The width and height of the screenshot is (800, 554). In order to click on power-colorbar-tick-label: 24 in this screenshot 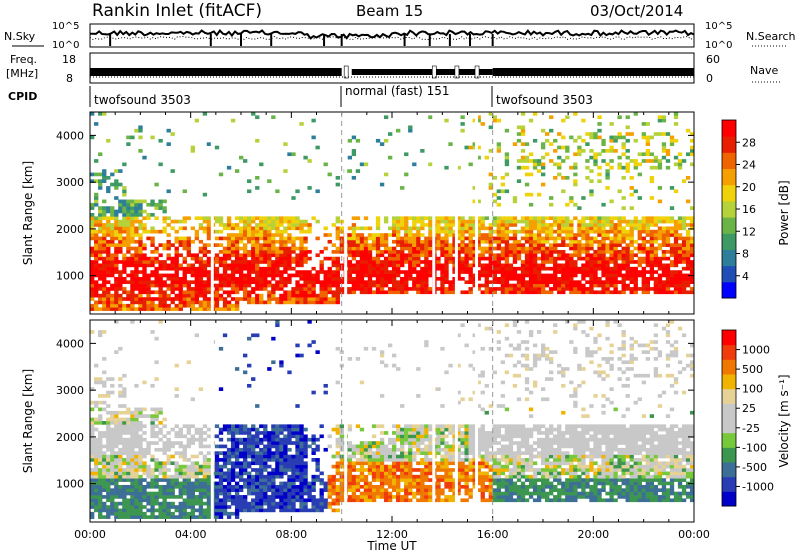, I will do `click(749, 165)`.